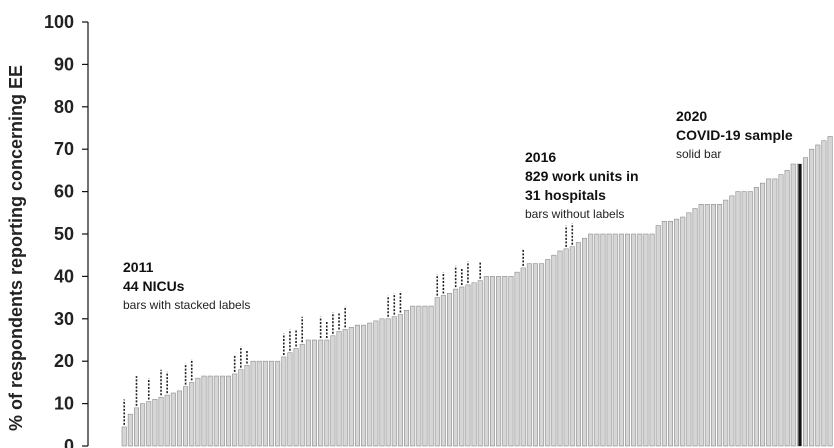 The height and width of the screenshot is (448, 834). What do you see at coordinates (154, 286) in the screenshot?
I see `annotation-title: 44 NICUs` at bounding box center [154, 286].